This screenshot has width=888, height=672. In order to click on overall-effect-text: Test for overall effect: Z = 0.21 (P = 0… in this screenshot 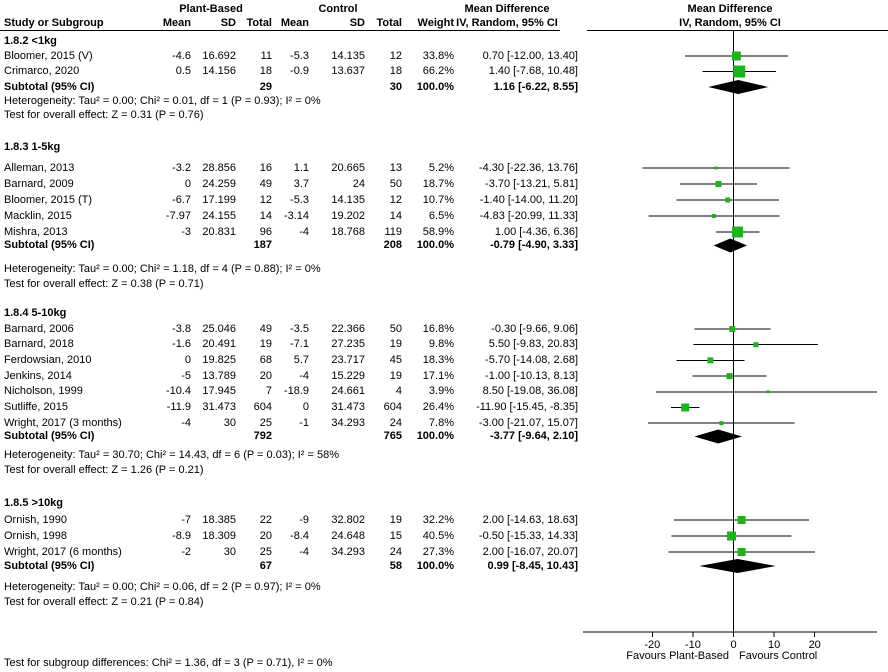, I will do `click(104, 601)`.